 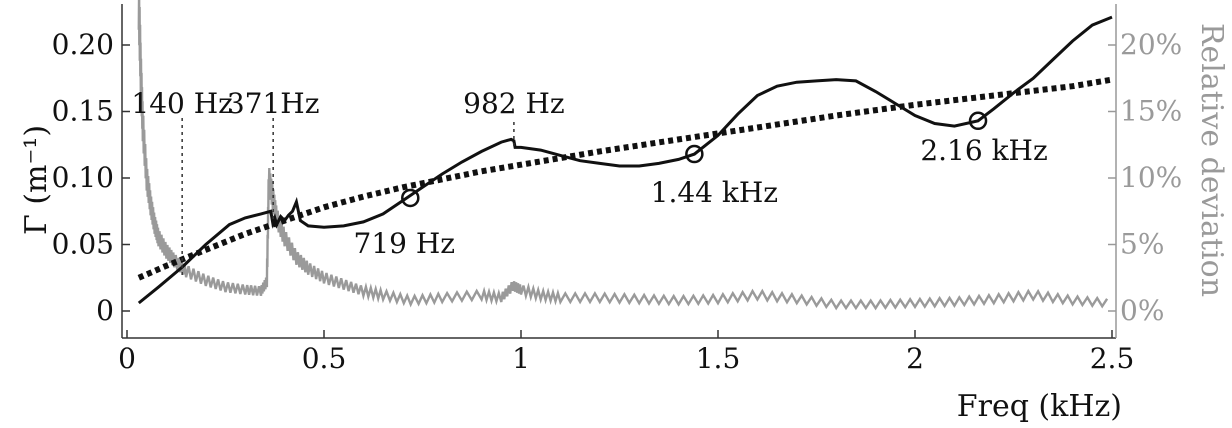 I want to click on annotation-label: 371Hz, so click(x=273, y=103).